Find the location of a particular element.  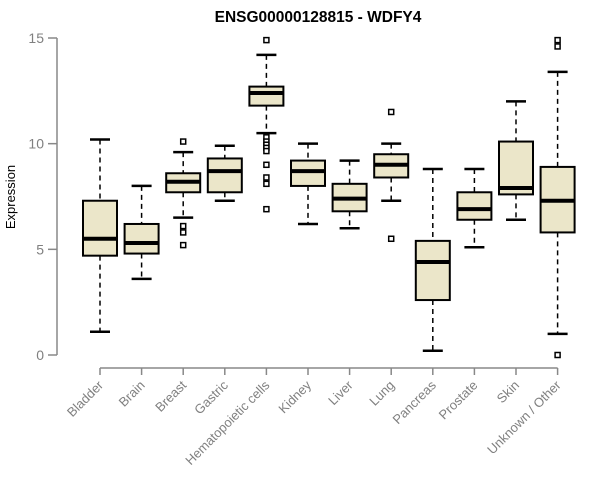

y-tick-label: 15 is located at coordinates (36, 38).